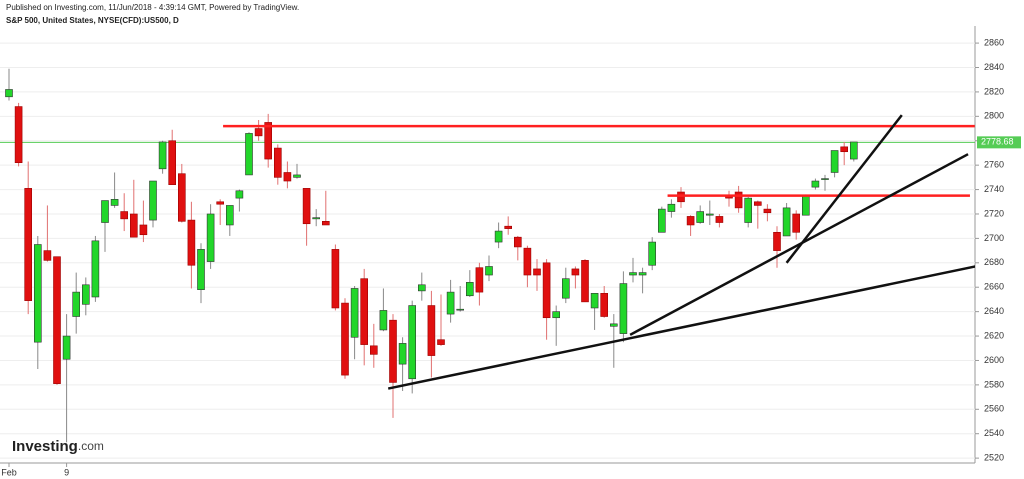 The image size is (1024, 479). I want to click on y-tick-label: 2840, so click(994, 67).